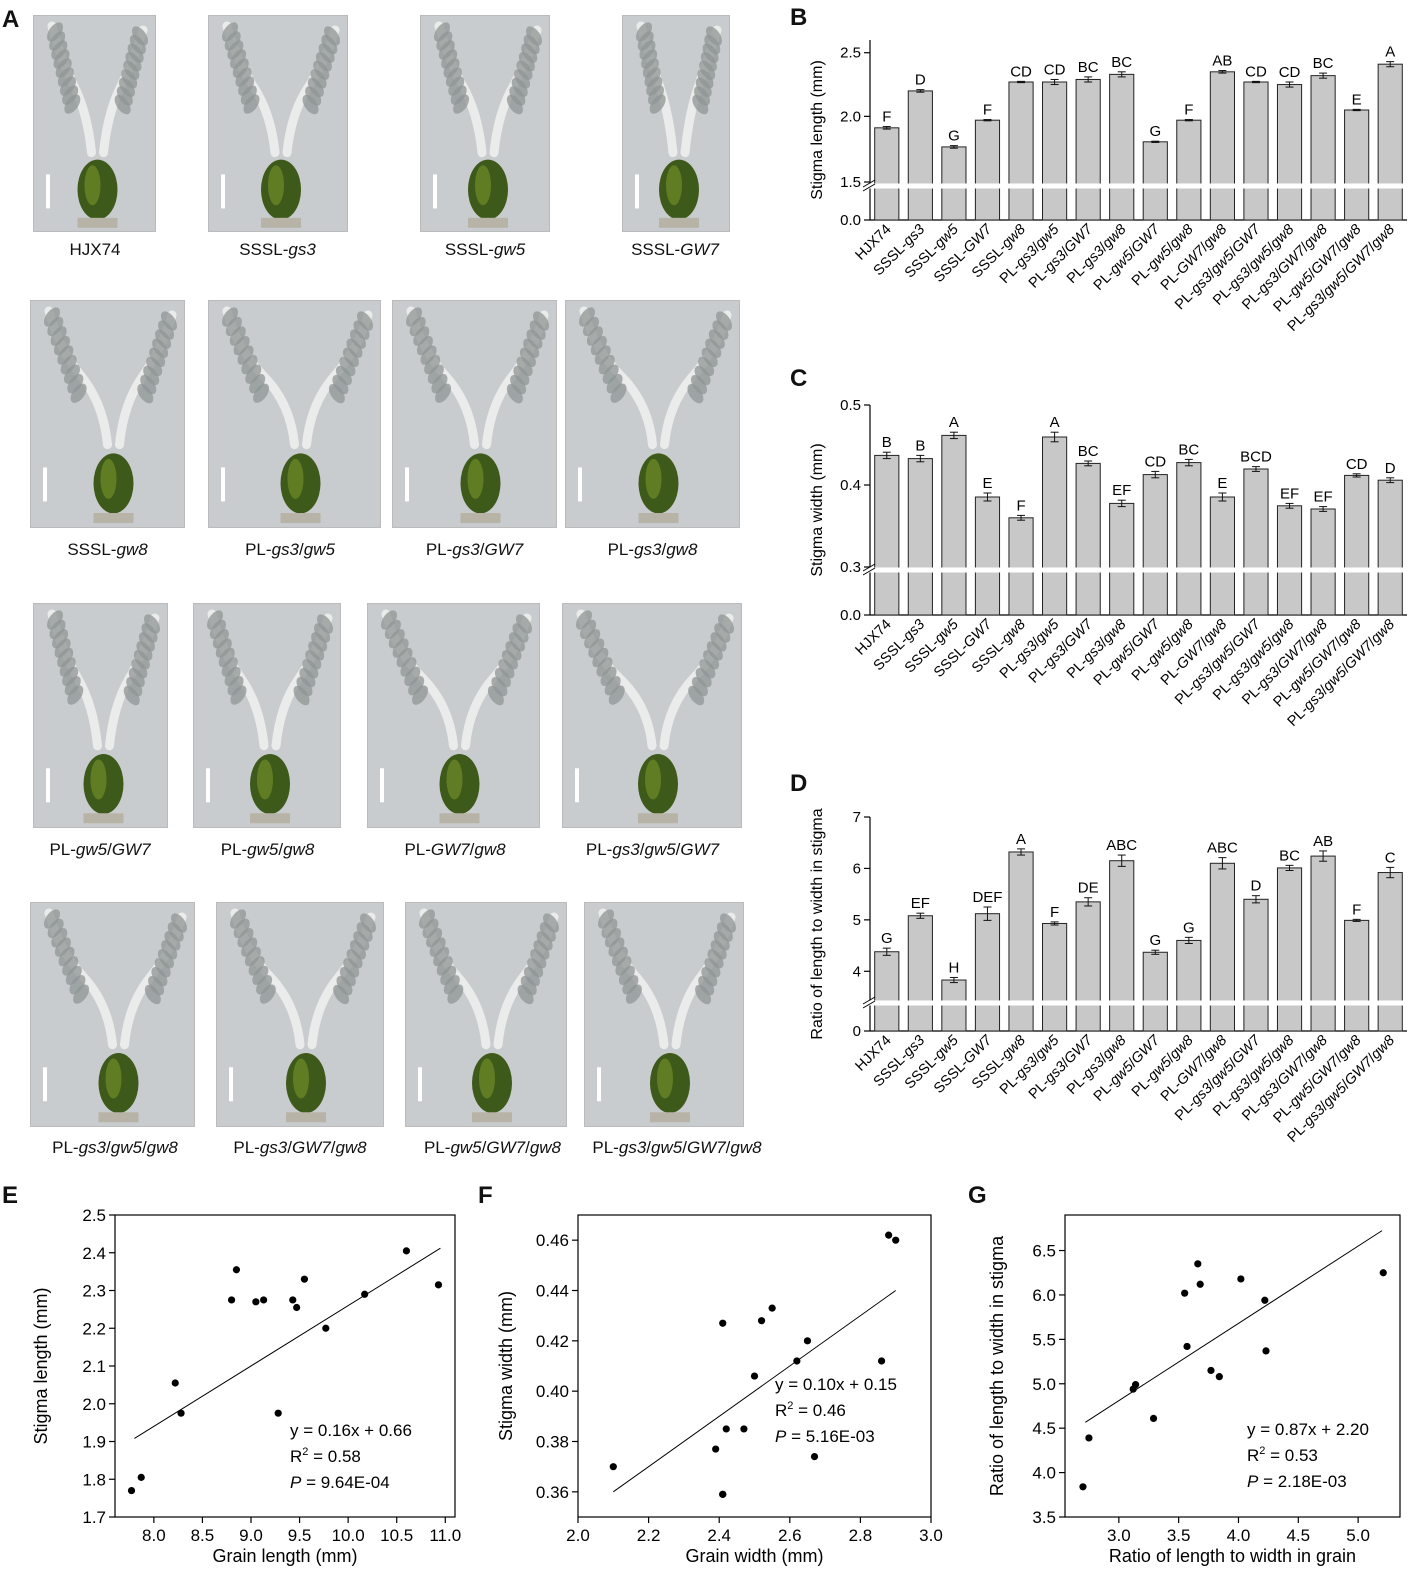  Describe the element at coordinates (301, 1078) in the screenshot. I see `ovary-highlight` at that location.